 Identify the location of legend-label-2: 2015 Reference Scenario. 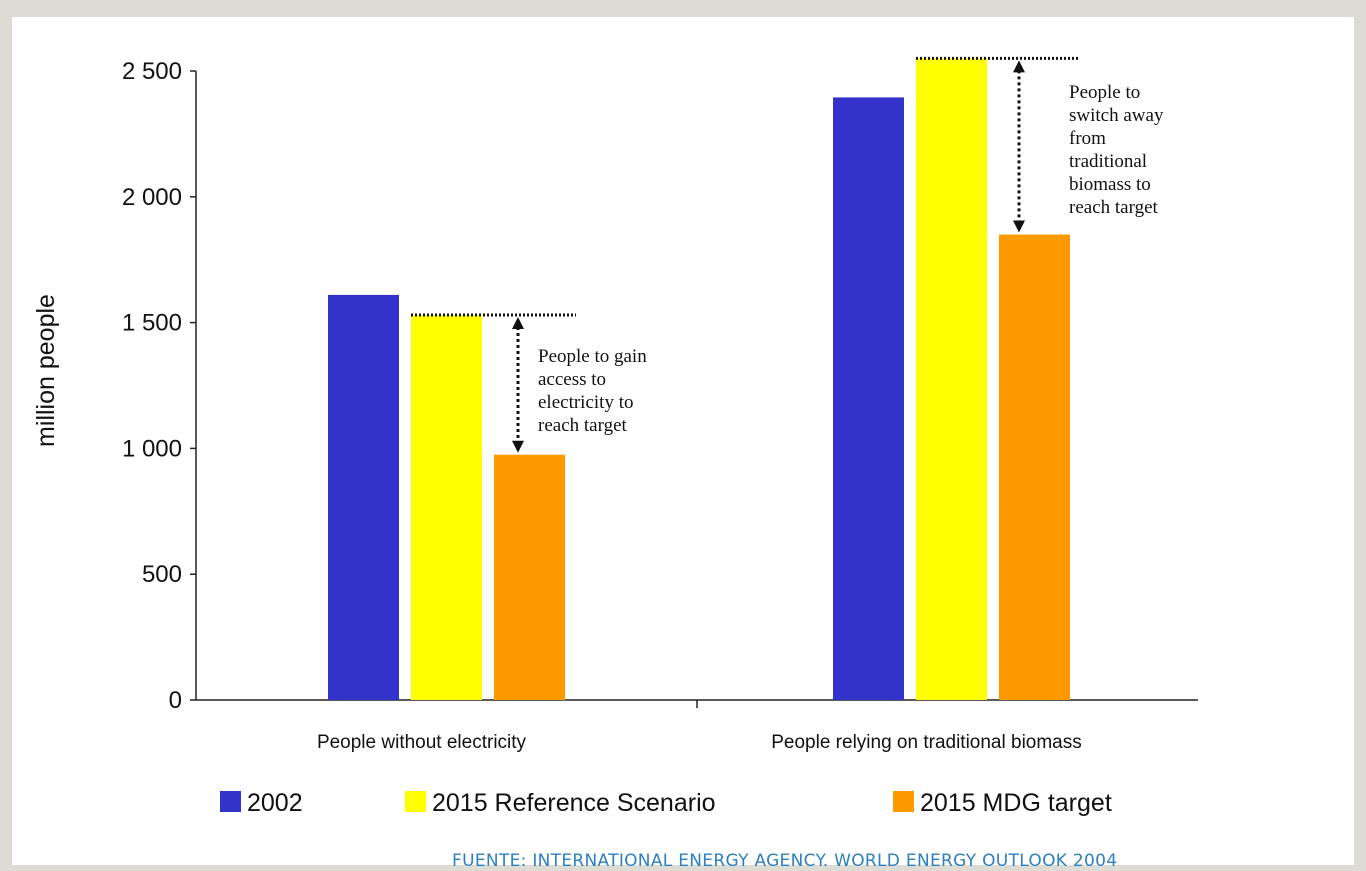
(574, 803).